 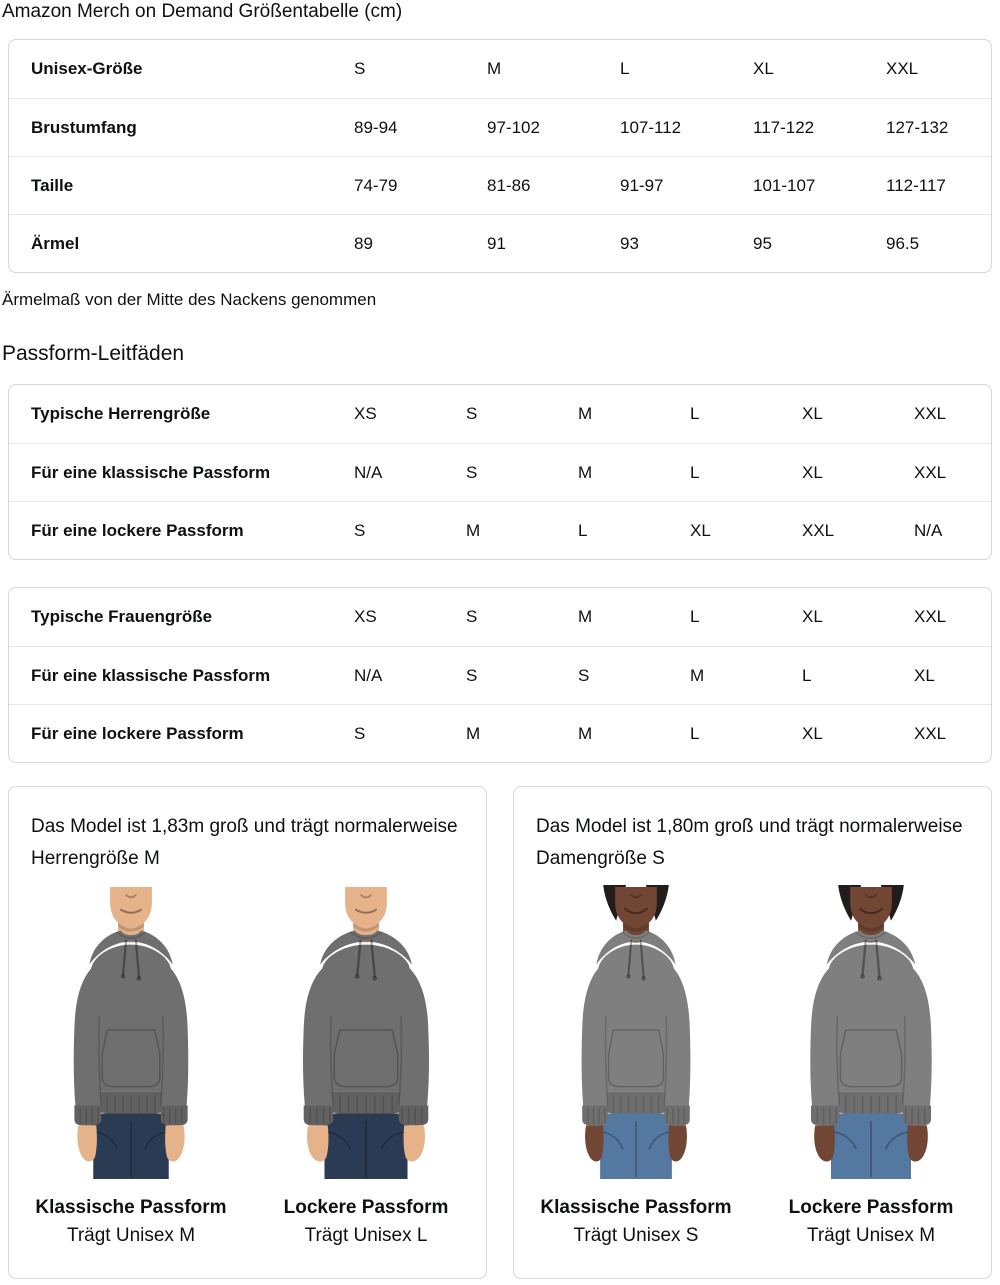 What do you see at coordinates (903, 243) in the screenshot?
I see `size-value-cell: 96.5` at bounding box center [903, 243].